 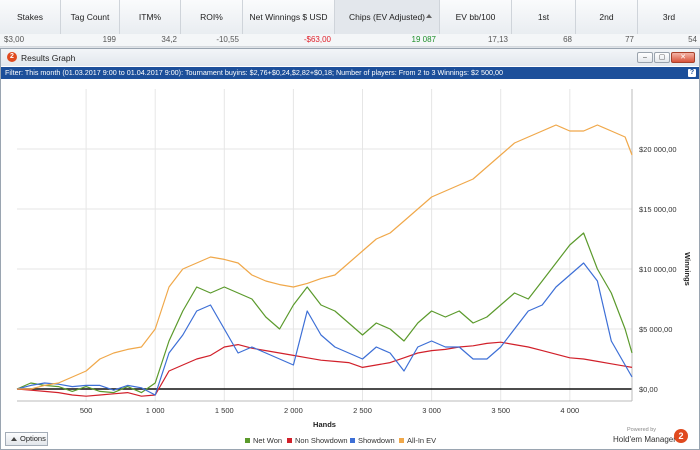 What do you see at coordinates (155, 410) in the screenshot?
I see `x-tick-label: 1 000` at bounding box center [155, 410].